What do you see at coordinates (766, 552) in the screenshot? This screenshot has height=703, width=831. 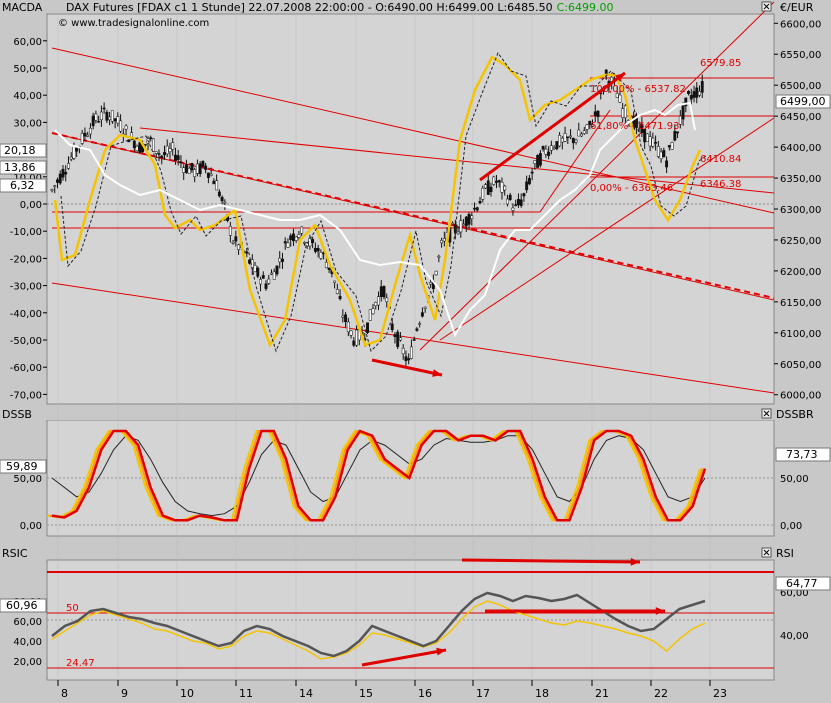 I see `rsic-close-icon` at bounding box center [766, 552].